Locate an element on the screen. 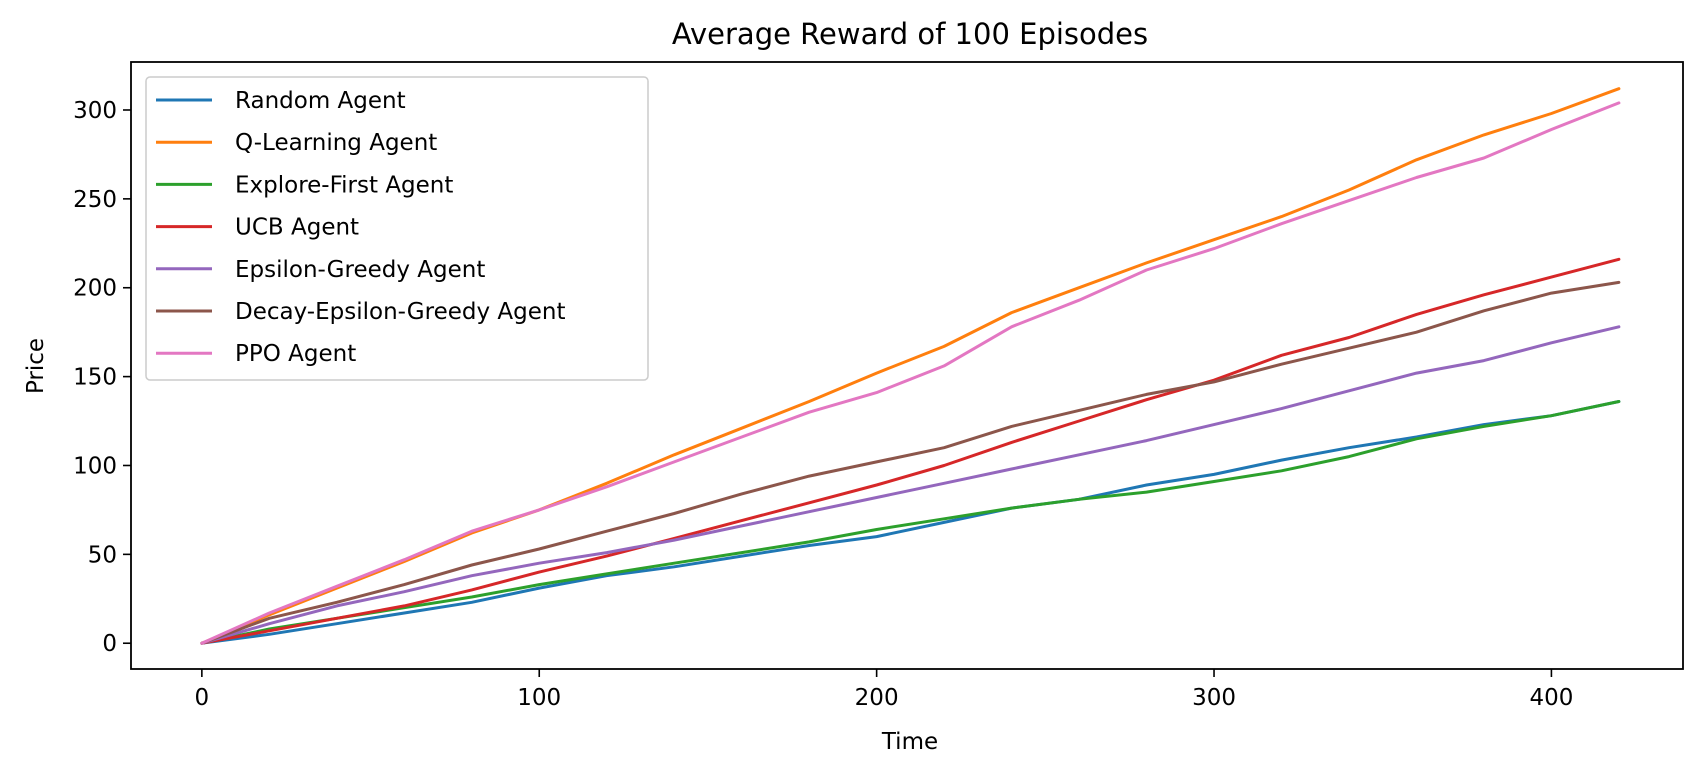  x-tick-label: 400 is located at coordinates (1551, 698).